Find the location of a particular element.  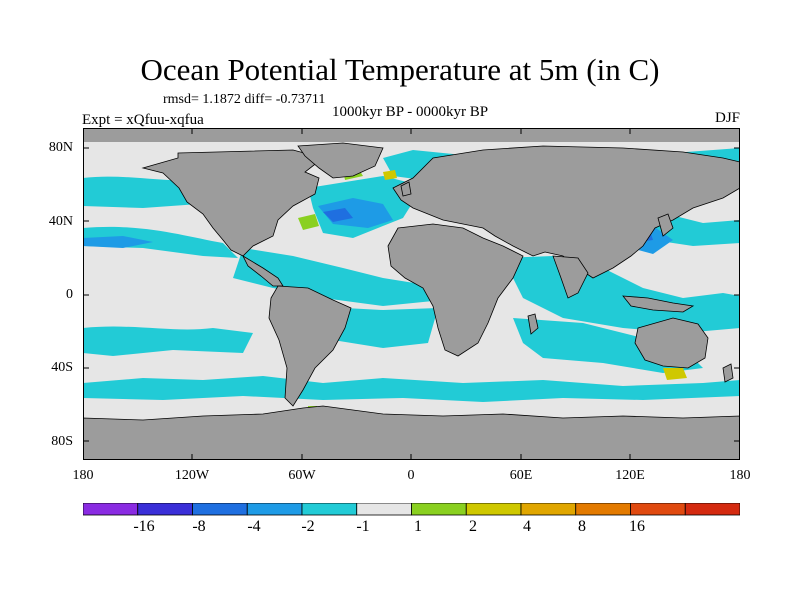

y-tick-label: 80S is located at coordinates (62, 441).